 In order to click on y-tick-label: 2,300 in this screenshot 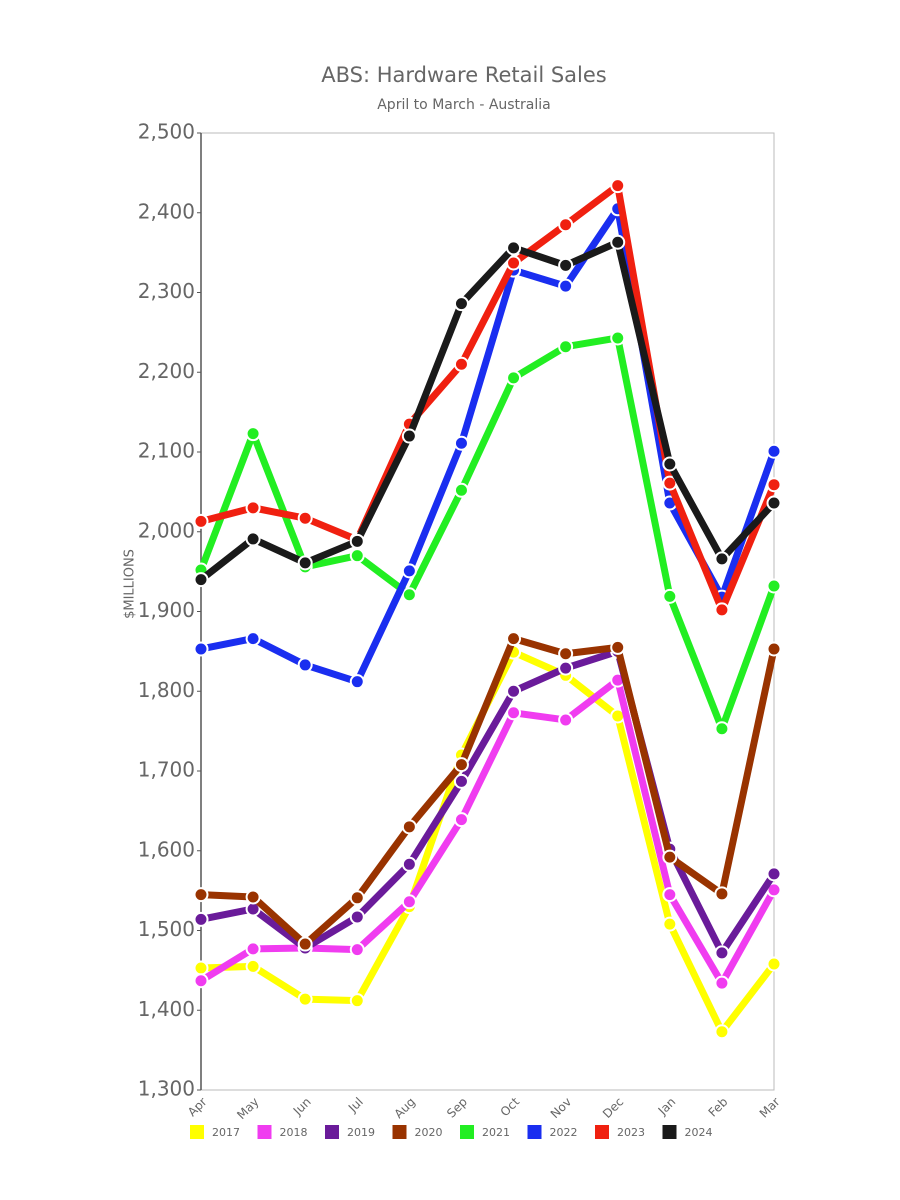, I will do `click(166, 291)`.